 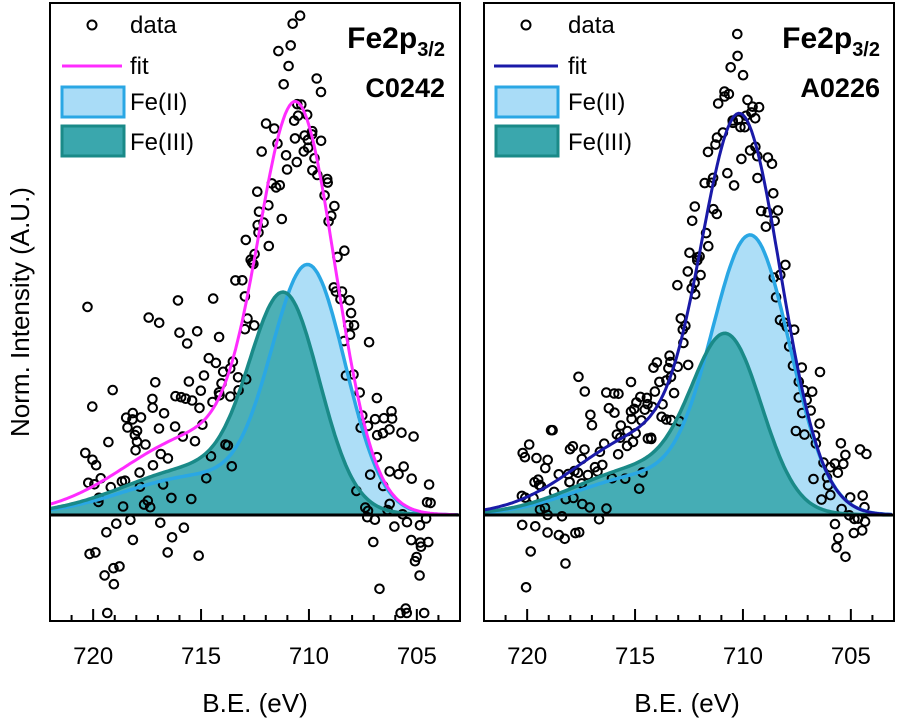 I want to click on x-tick-label: 705, so click(x=417, y=656).